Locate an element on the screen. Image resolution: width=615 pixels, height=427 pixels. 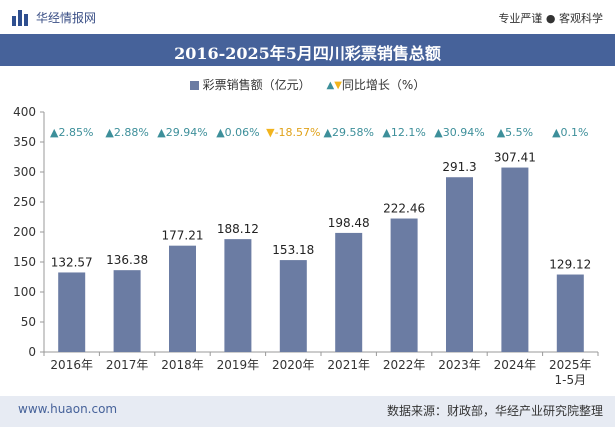
header: 华经情报网 专业严谨 ● 客观科学 is located at coordinates (307, 17).